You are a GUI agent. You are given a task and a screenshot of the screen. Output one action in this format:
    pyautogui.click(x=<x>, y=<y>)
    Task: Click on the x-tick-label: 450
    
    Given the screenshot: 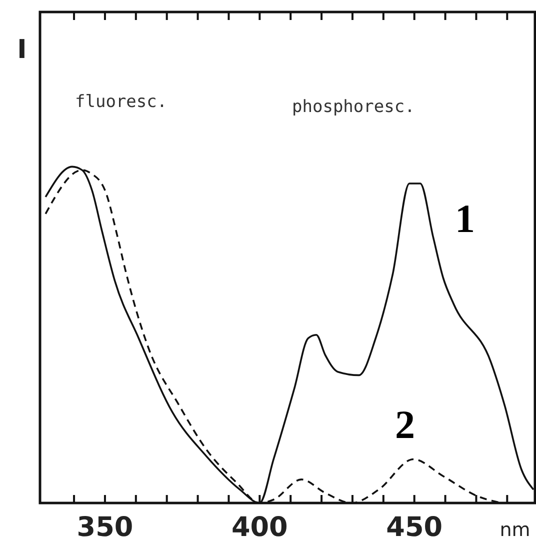 What is the action you would take?
    pyautogui.click(x=414, y=527)
    